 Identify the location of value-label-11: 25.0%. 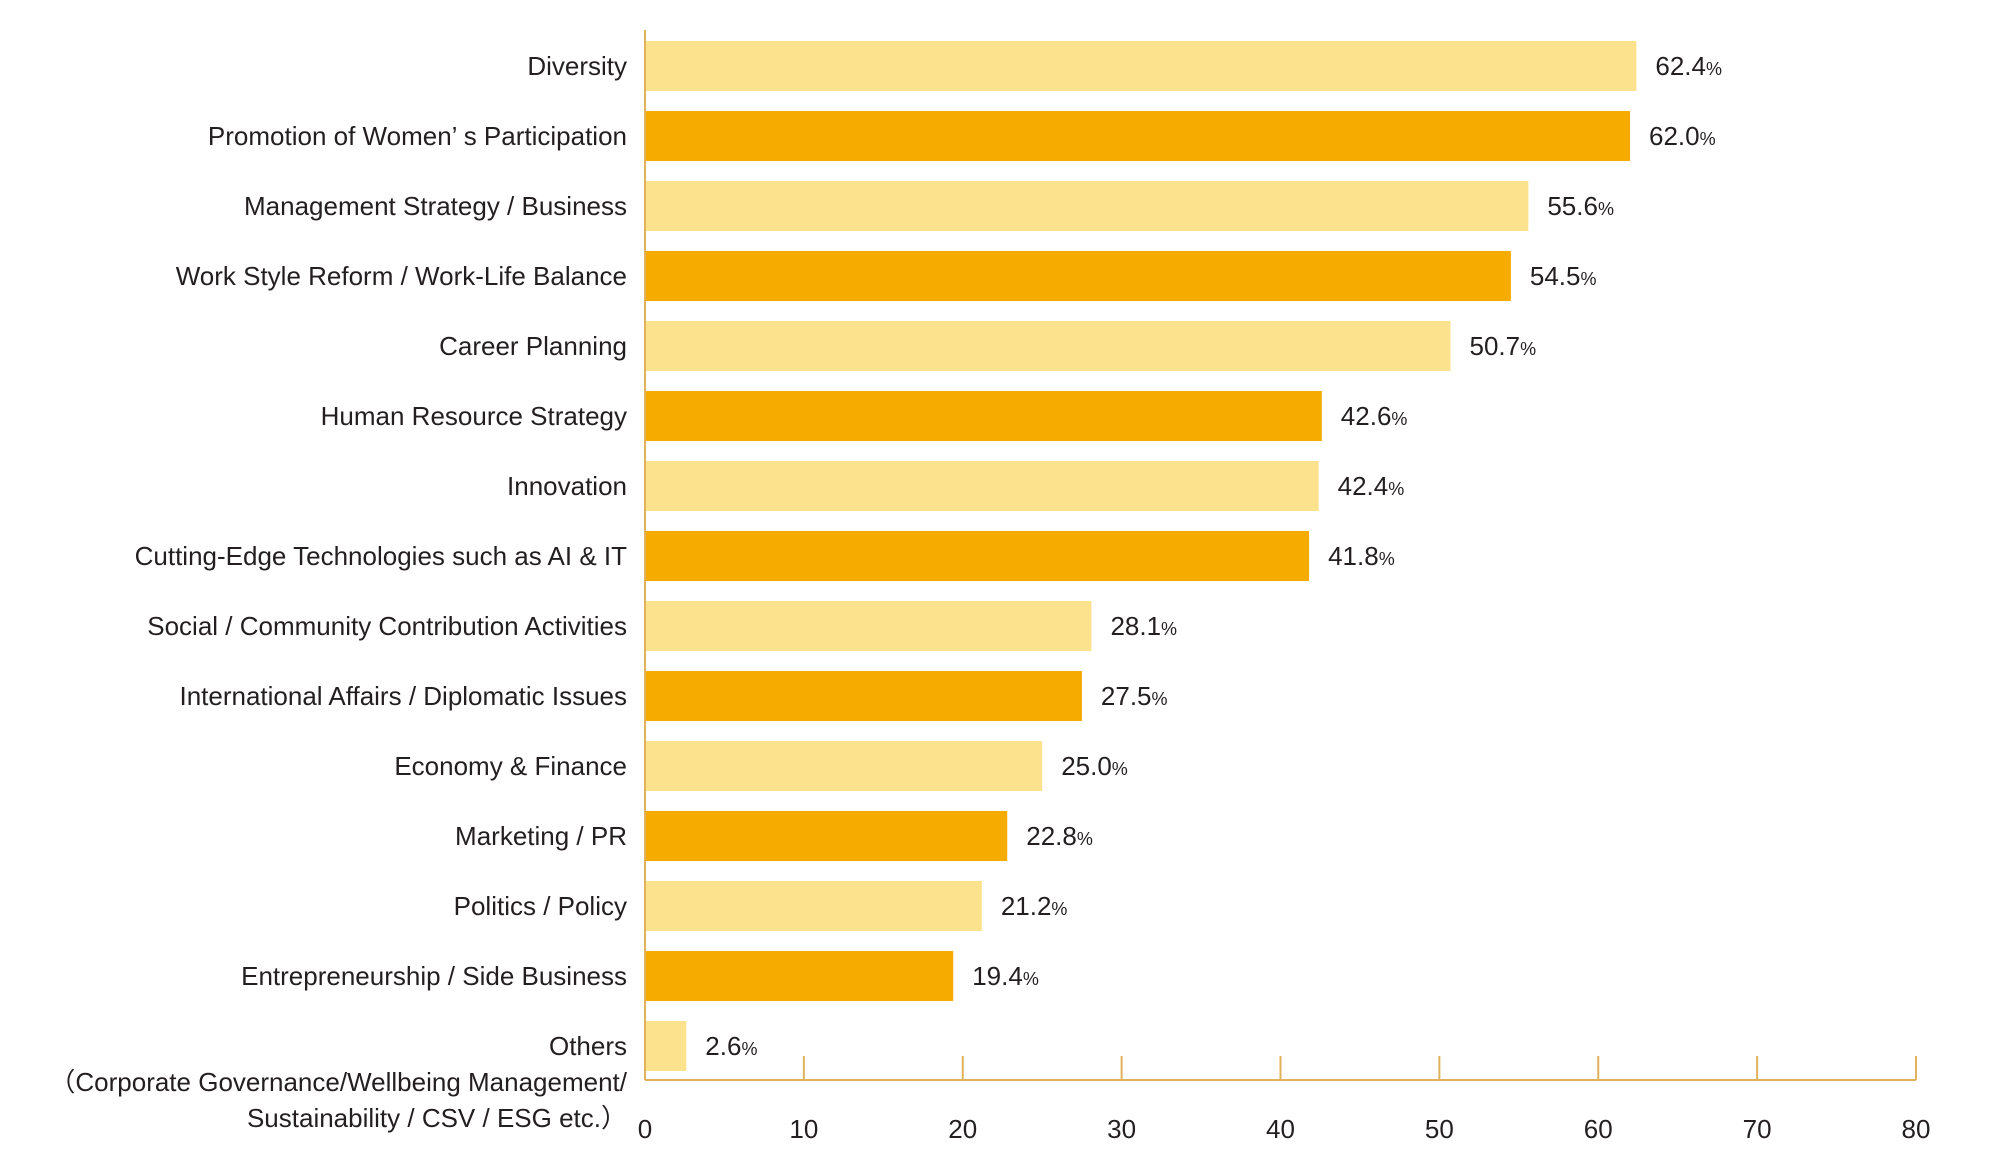
(1094, 766).